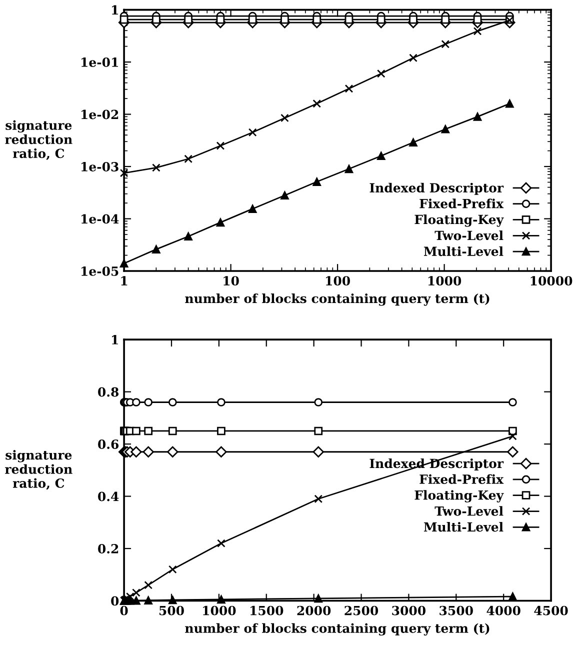  I want to click on x-tick-label: 2000, so click(314, 611).